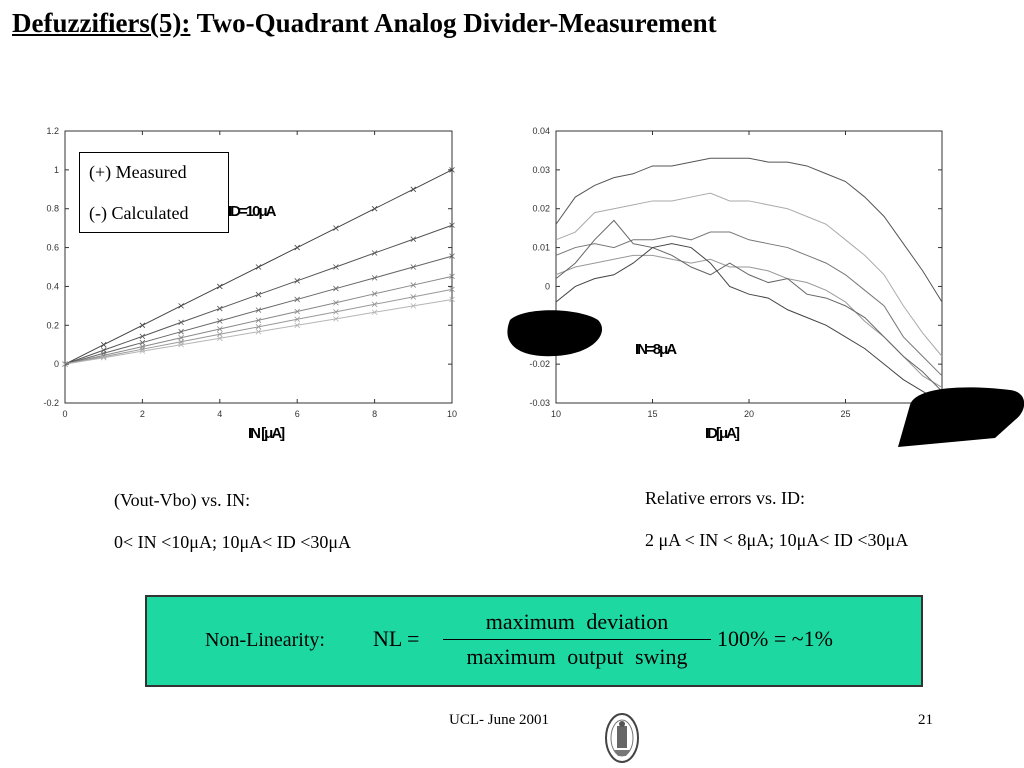  What do you see at coordinates (499, 720) in the screenshot?
I see `footer-center-text: UCL- June 2001` at bounding box center [499, 720].